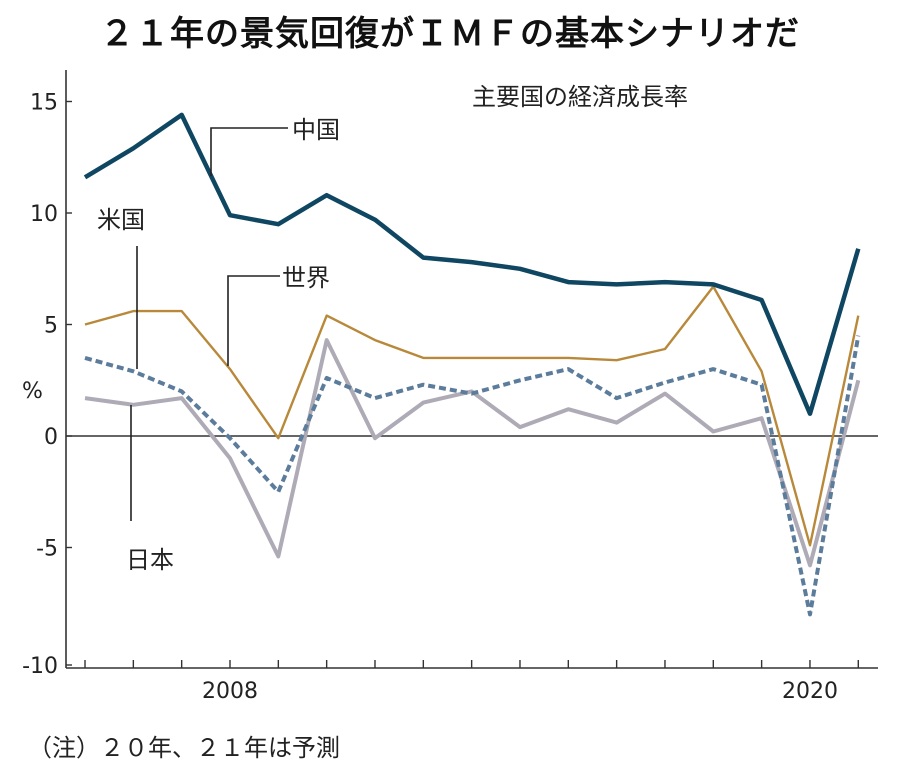  What do you see at coordinates (450, 34) in the screenshot?
I see `chart-title: ２１年の景気回復がＩＭＦの基本シナリオだ` at bounding box center [450, 34].